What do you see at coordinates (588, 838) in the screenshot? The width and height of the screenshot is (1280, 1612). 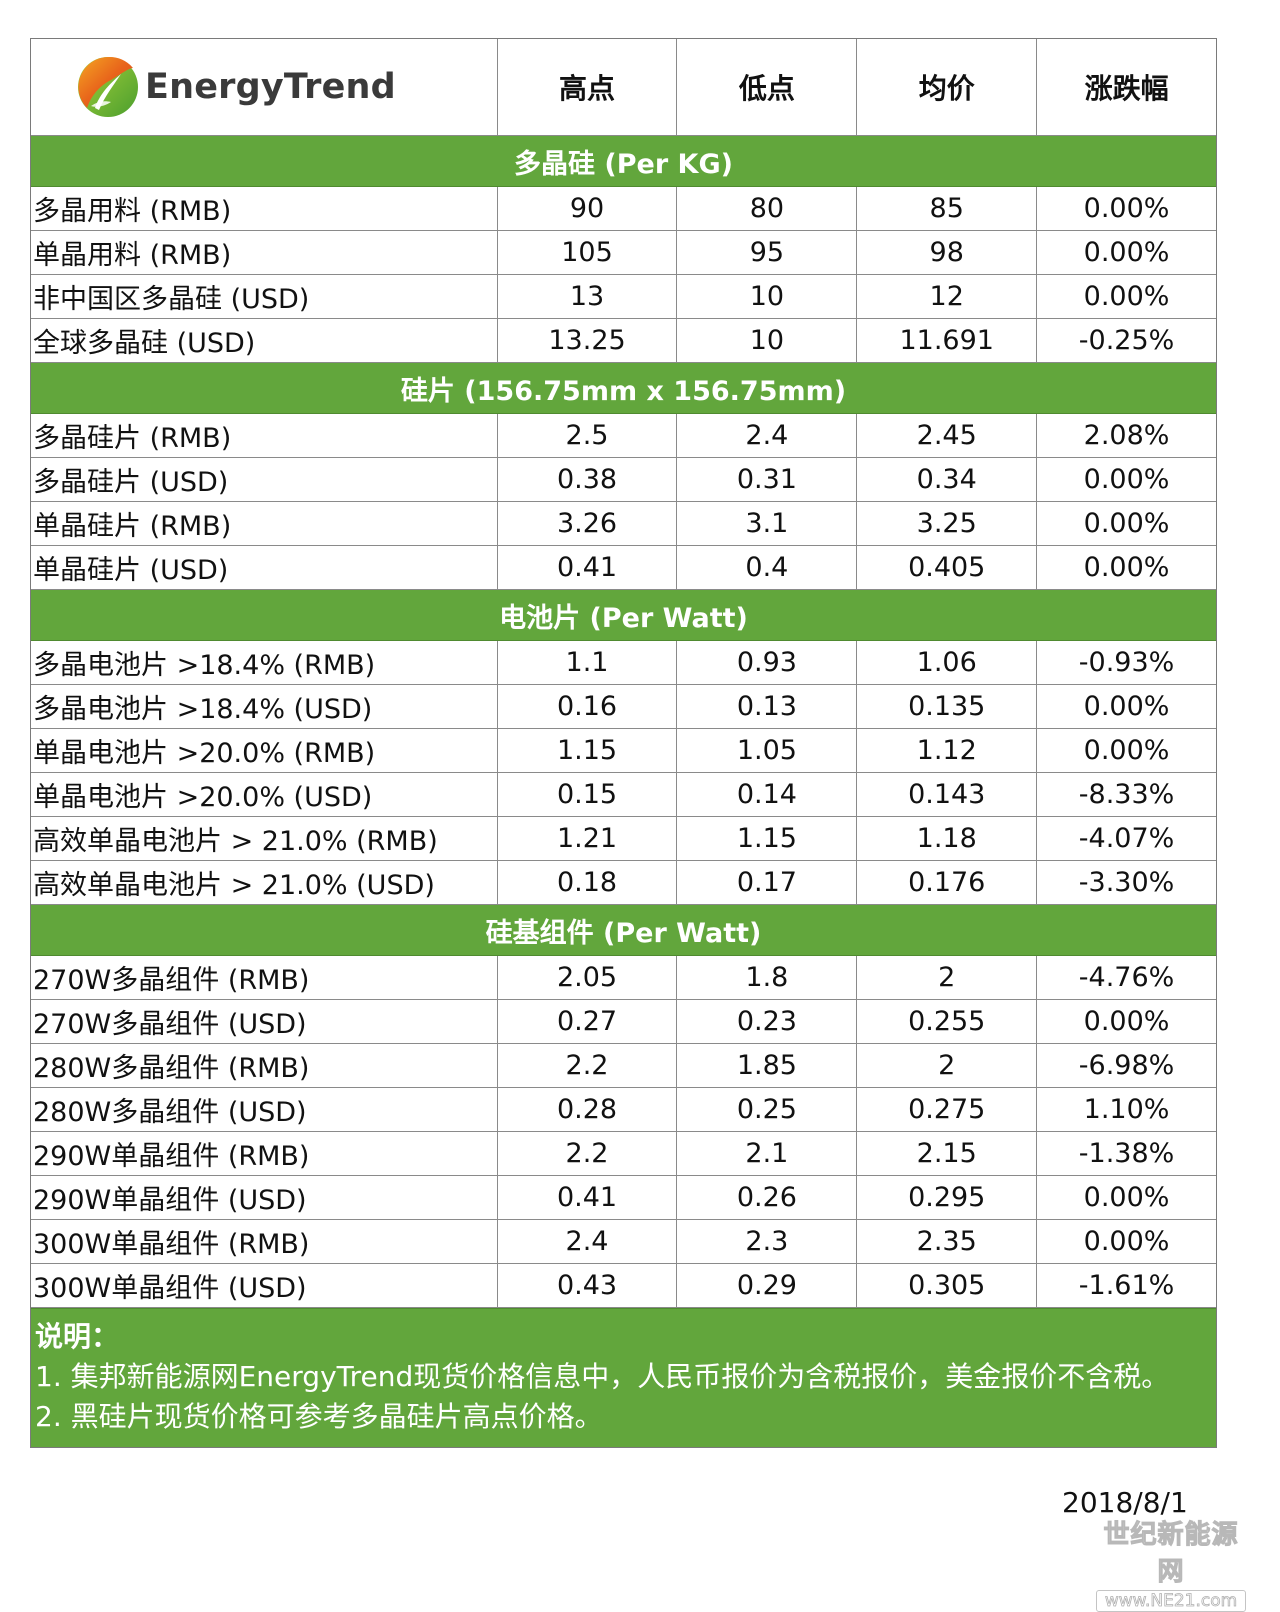 I see `high-price: 1.21` at bounding box center [588, 838].